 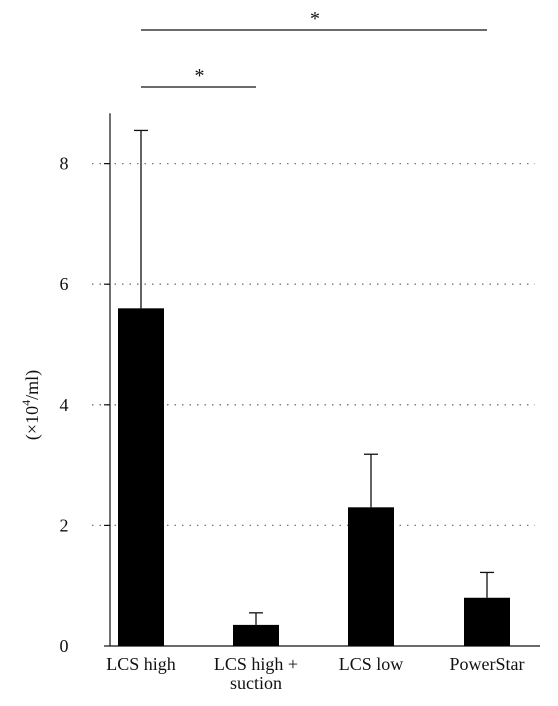 What do you see at coordinates (64, 525) in the screenshot?
I see `y-tick-label: 2` at bounding box center [64, 525].